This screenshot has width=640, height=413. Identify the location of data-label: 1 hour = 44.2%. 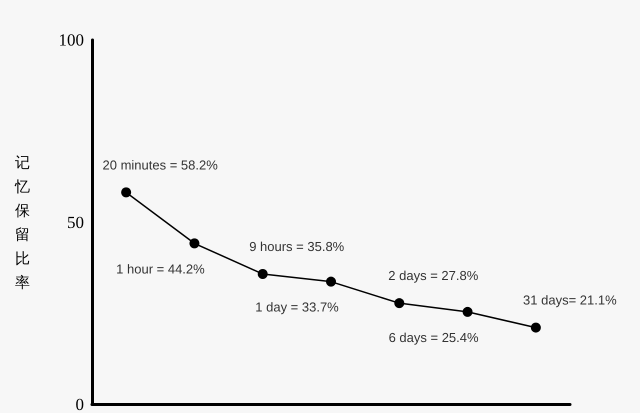
(161, 268).